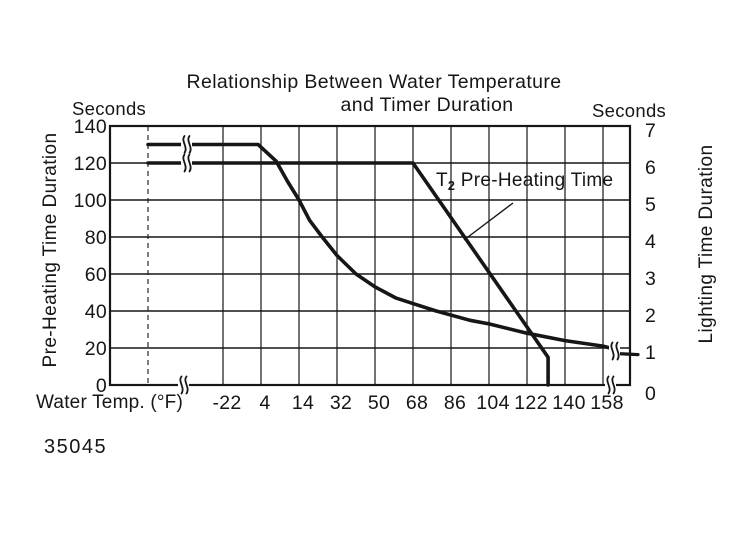  What do you see at coordinates (568, 403) in the screenshot?
I see `x-tick-label: 140` at bounding box center [568, 403].